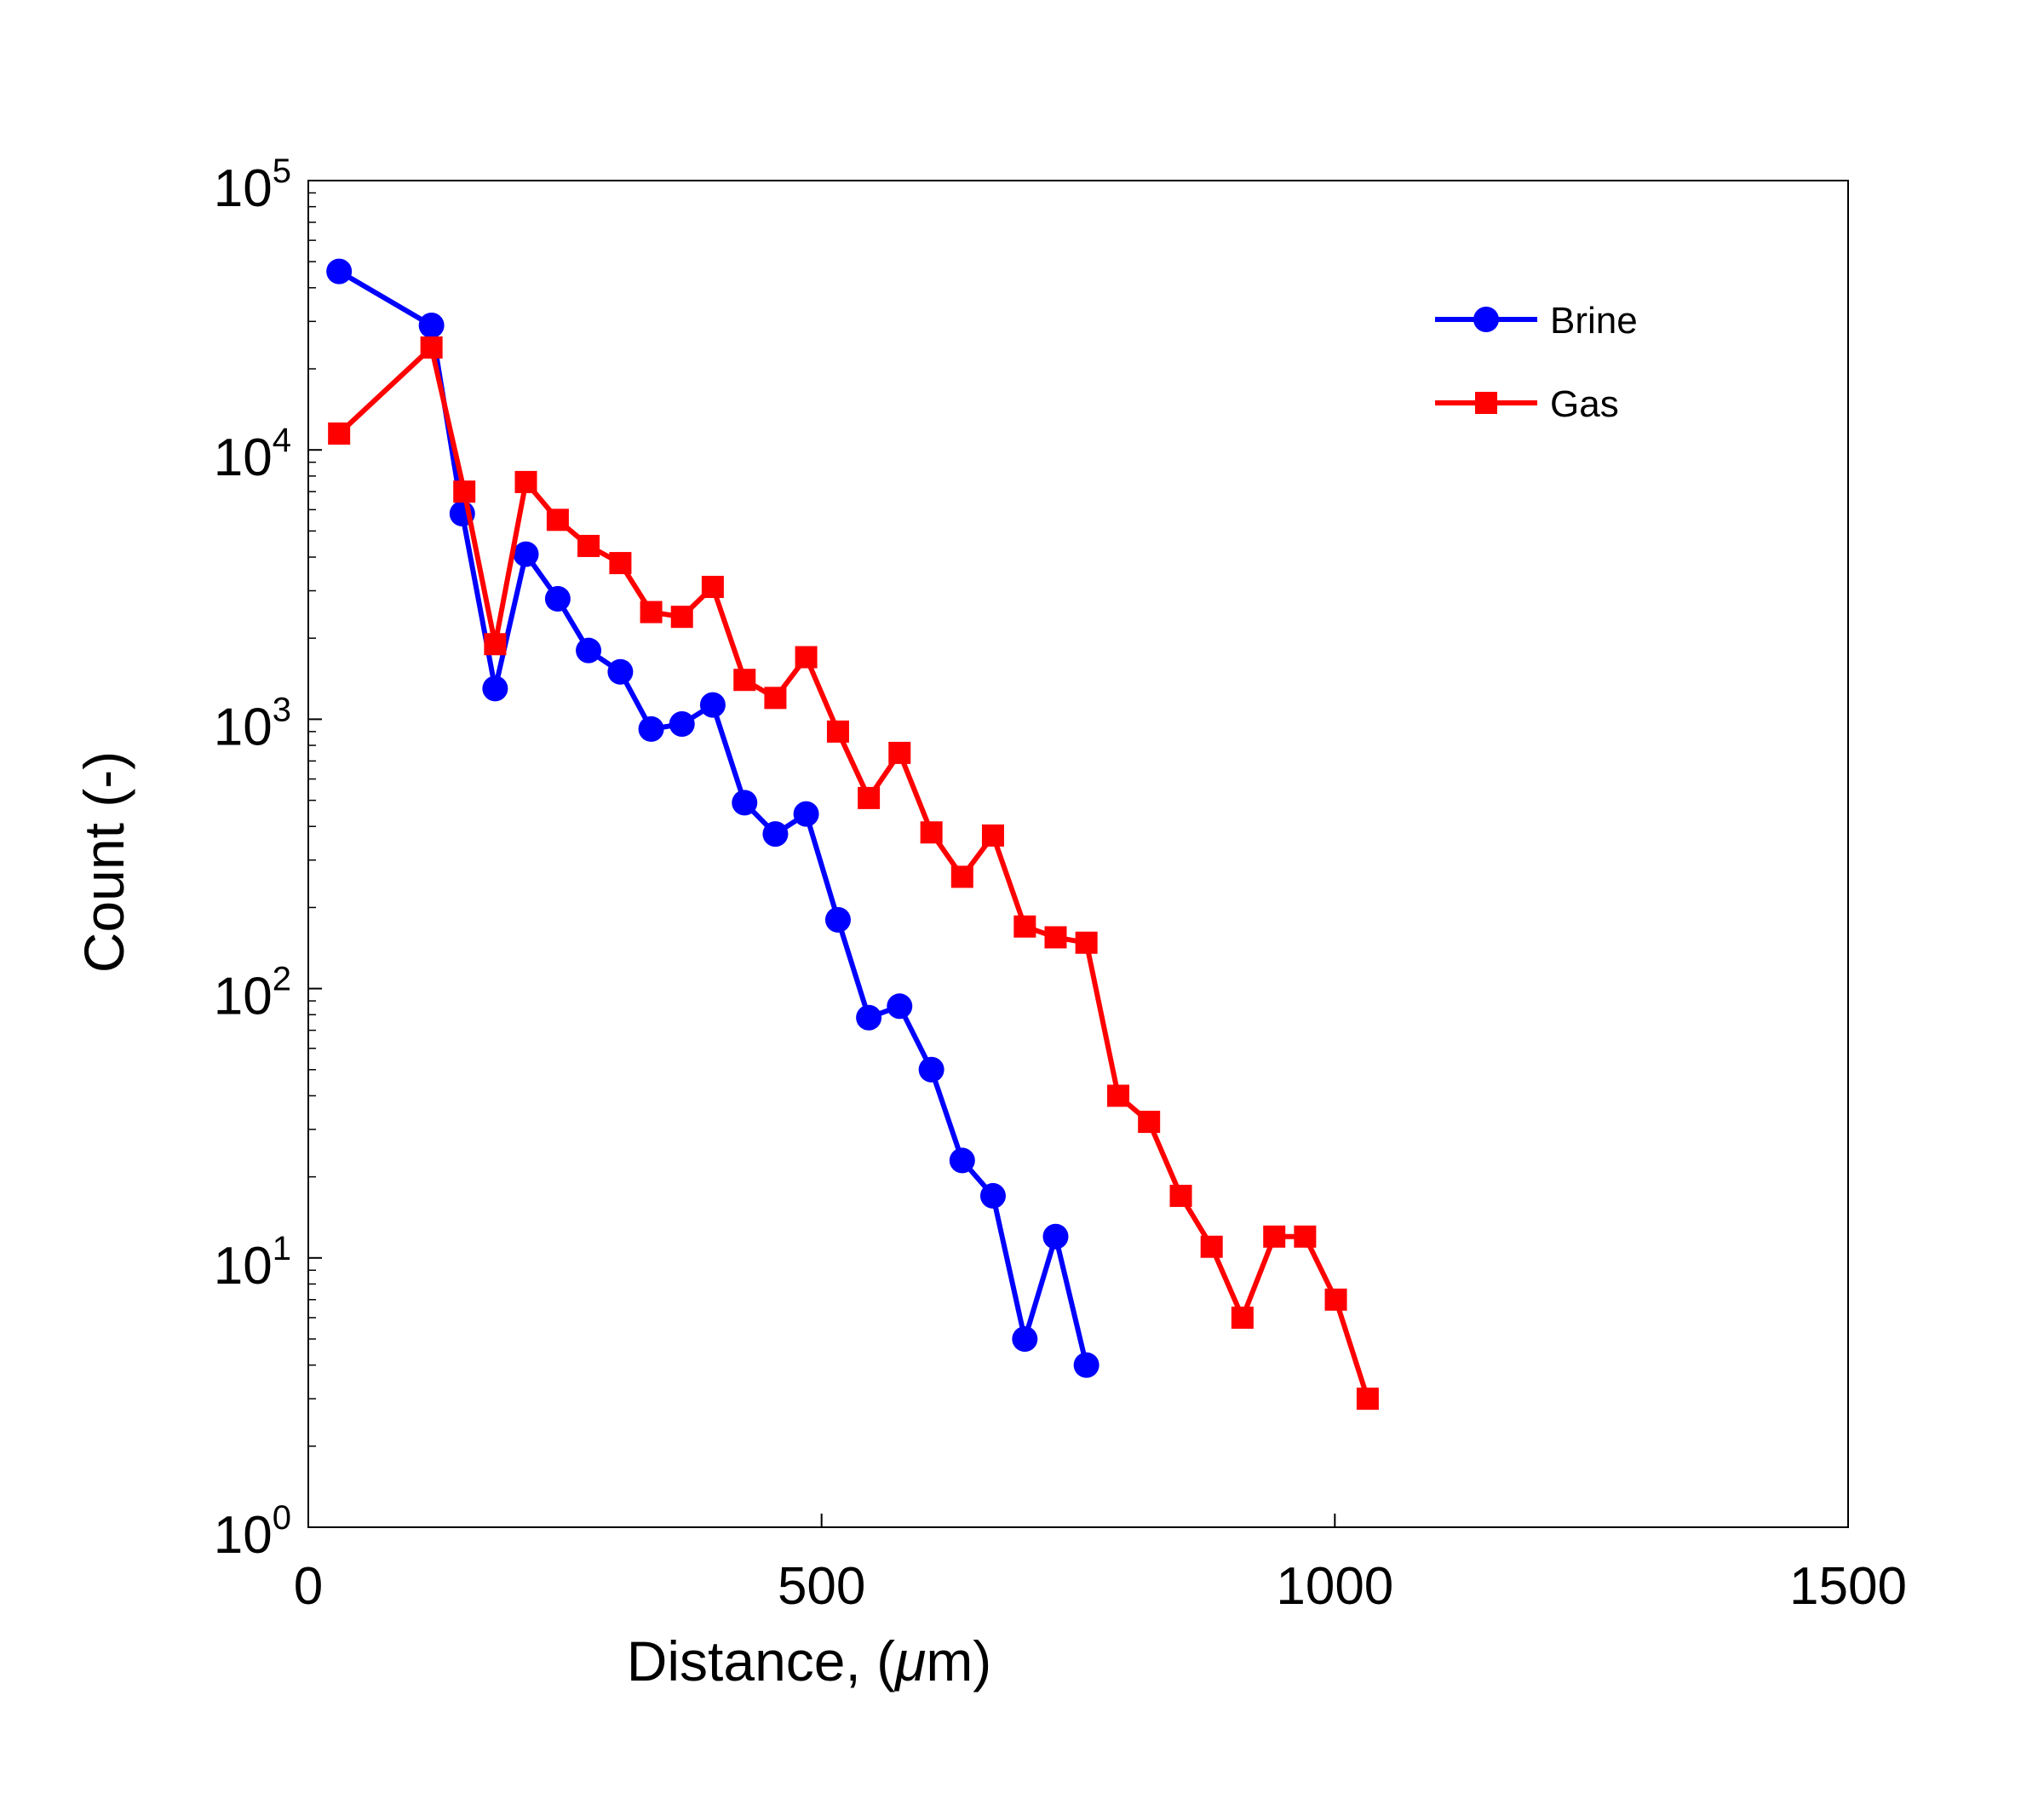 This screenshot has height=1793, width=2044. Describe the element at coordinates (252, 1263) in the screenshot. I see `y-tick-label: 10¹` at that location.